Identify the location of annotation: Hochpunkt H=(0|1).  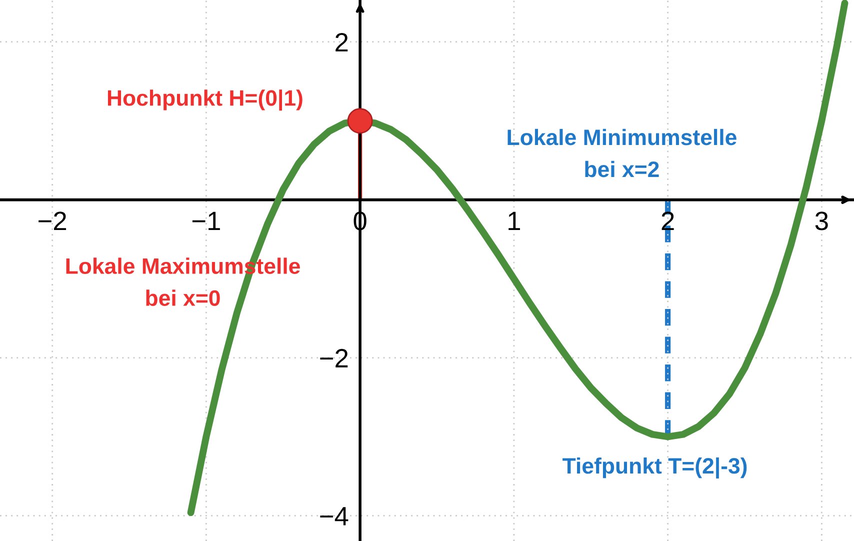
(205, 100).